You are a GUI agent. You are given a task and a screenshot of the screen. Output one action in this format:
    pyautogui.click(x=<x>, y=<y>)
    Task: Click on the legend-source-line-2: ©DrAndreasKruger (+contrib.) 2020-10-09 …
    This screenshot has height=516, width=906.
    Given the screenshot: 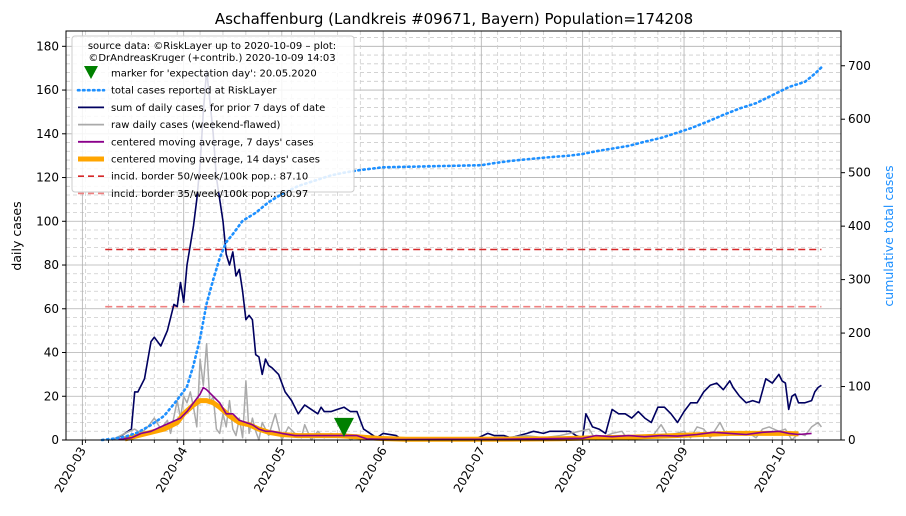 What is the action you would take?
    pyautogui.click(x=211, y=58)
    